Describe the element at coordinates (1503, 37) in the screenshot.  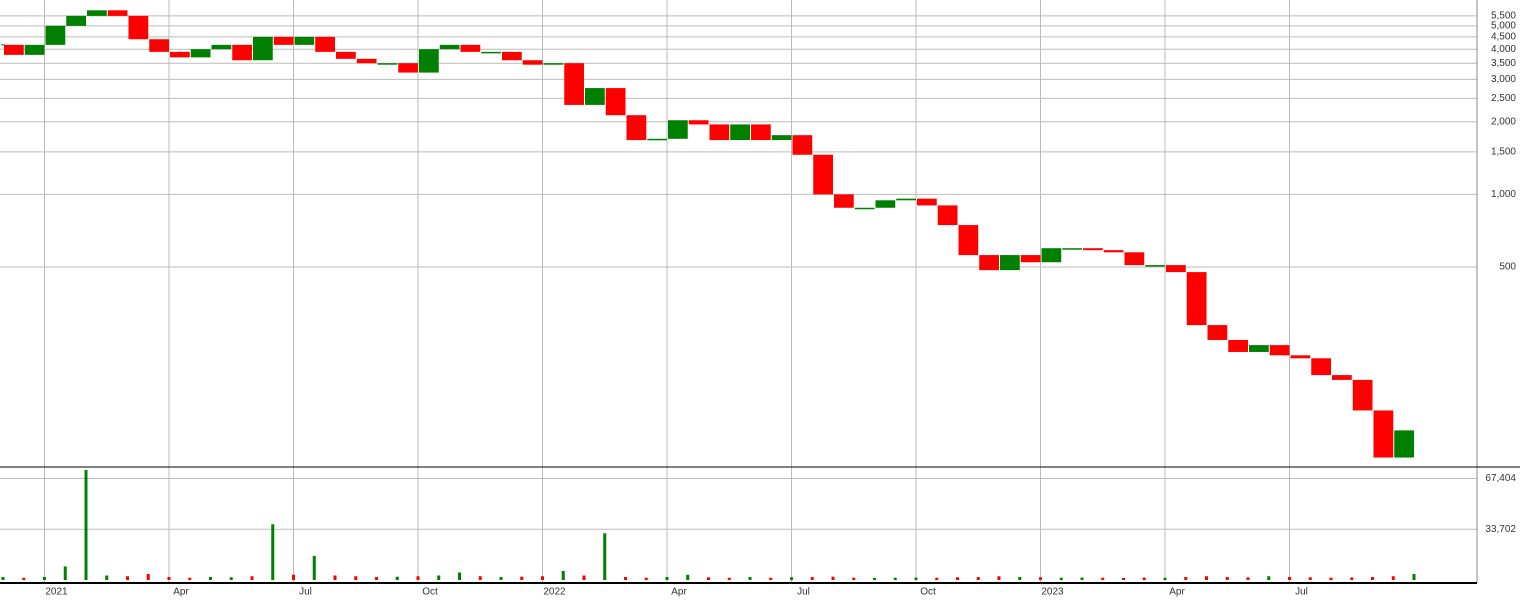
I see `y-tick-label: 4,500` at that location.